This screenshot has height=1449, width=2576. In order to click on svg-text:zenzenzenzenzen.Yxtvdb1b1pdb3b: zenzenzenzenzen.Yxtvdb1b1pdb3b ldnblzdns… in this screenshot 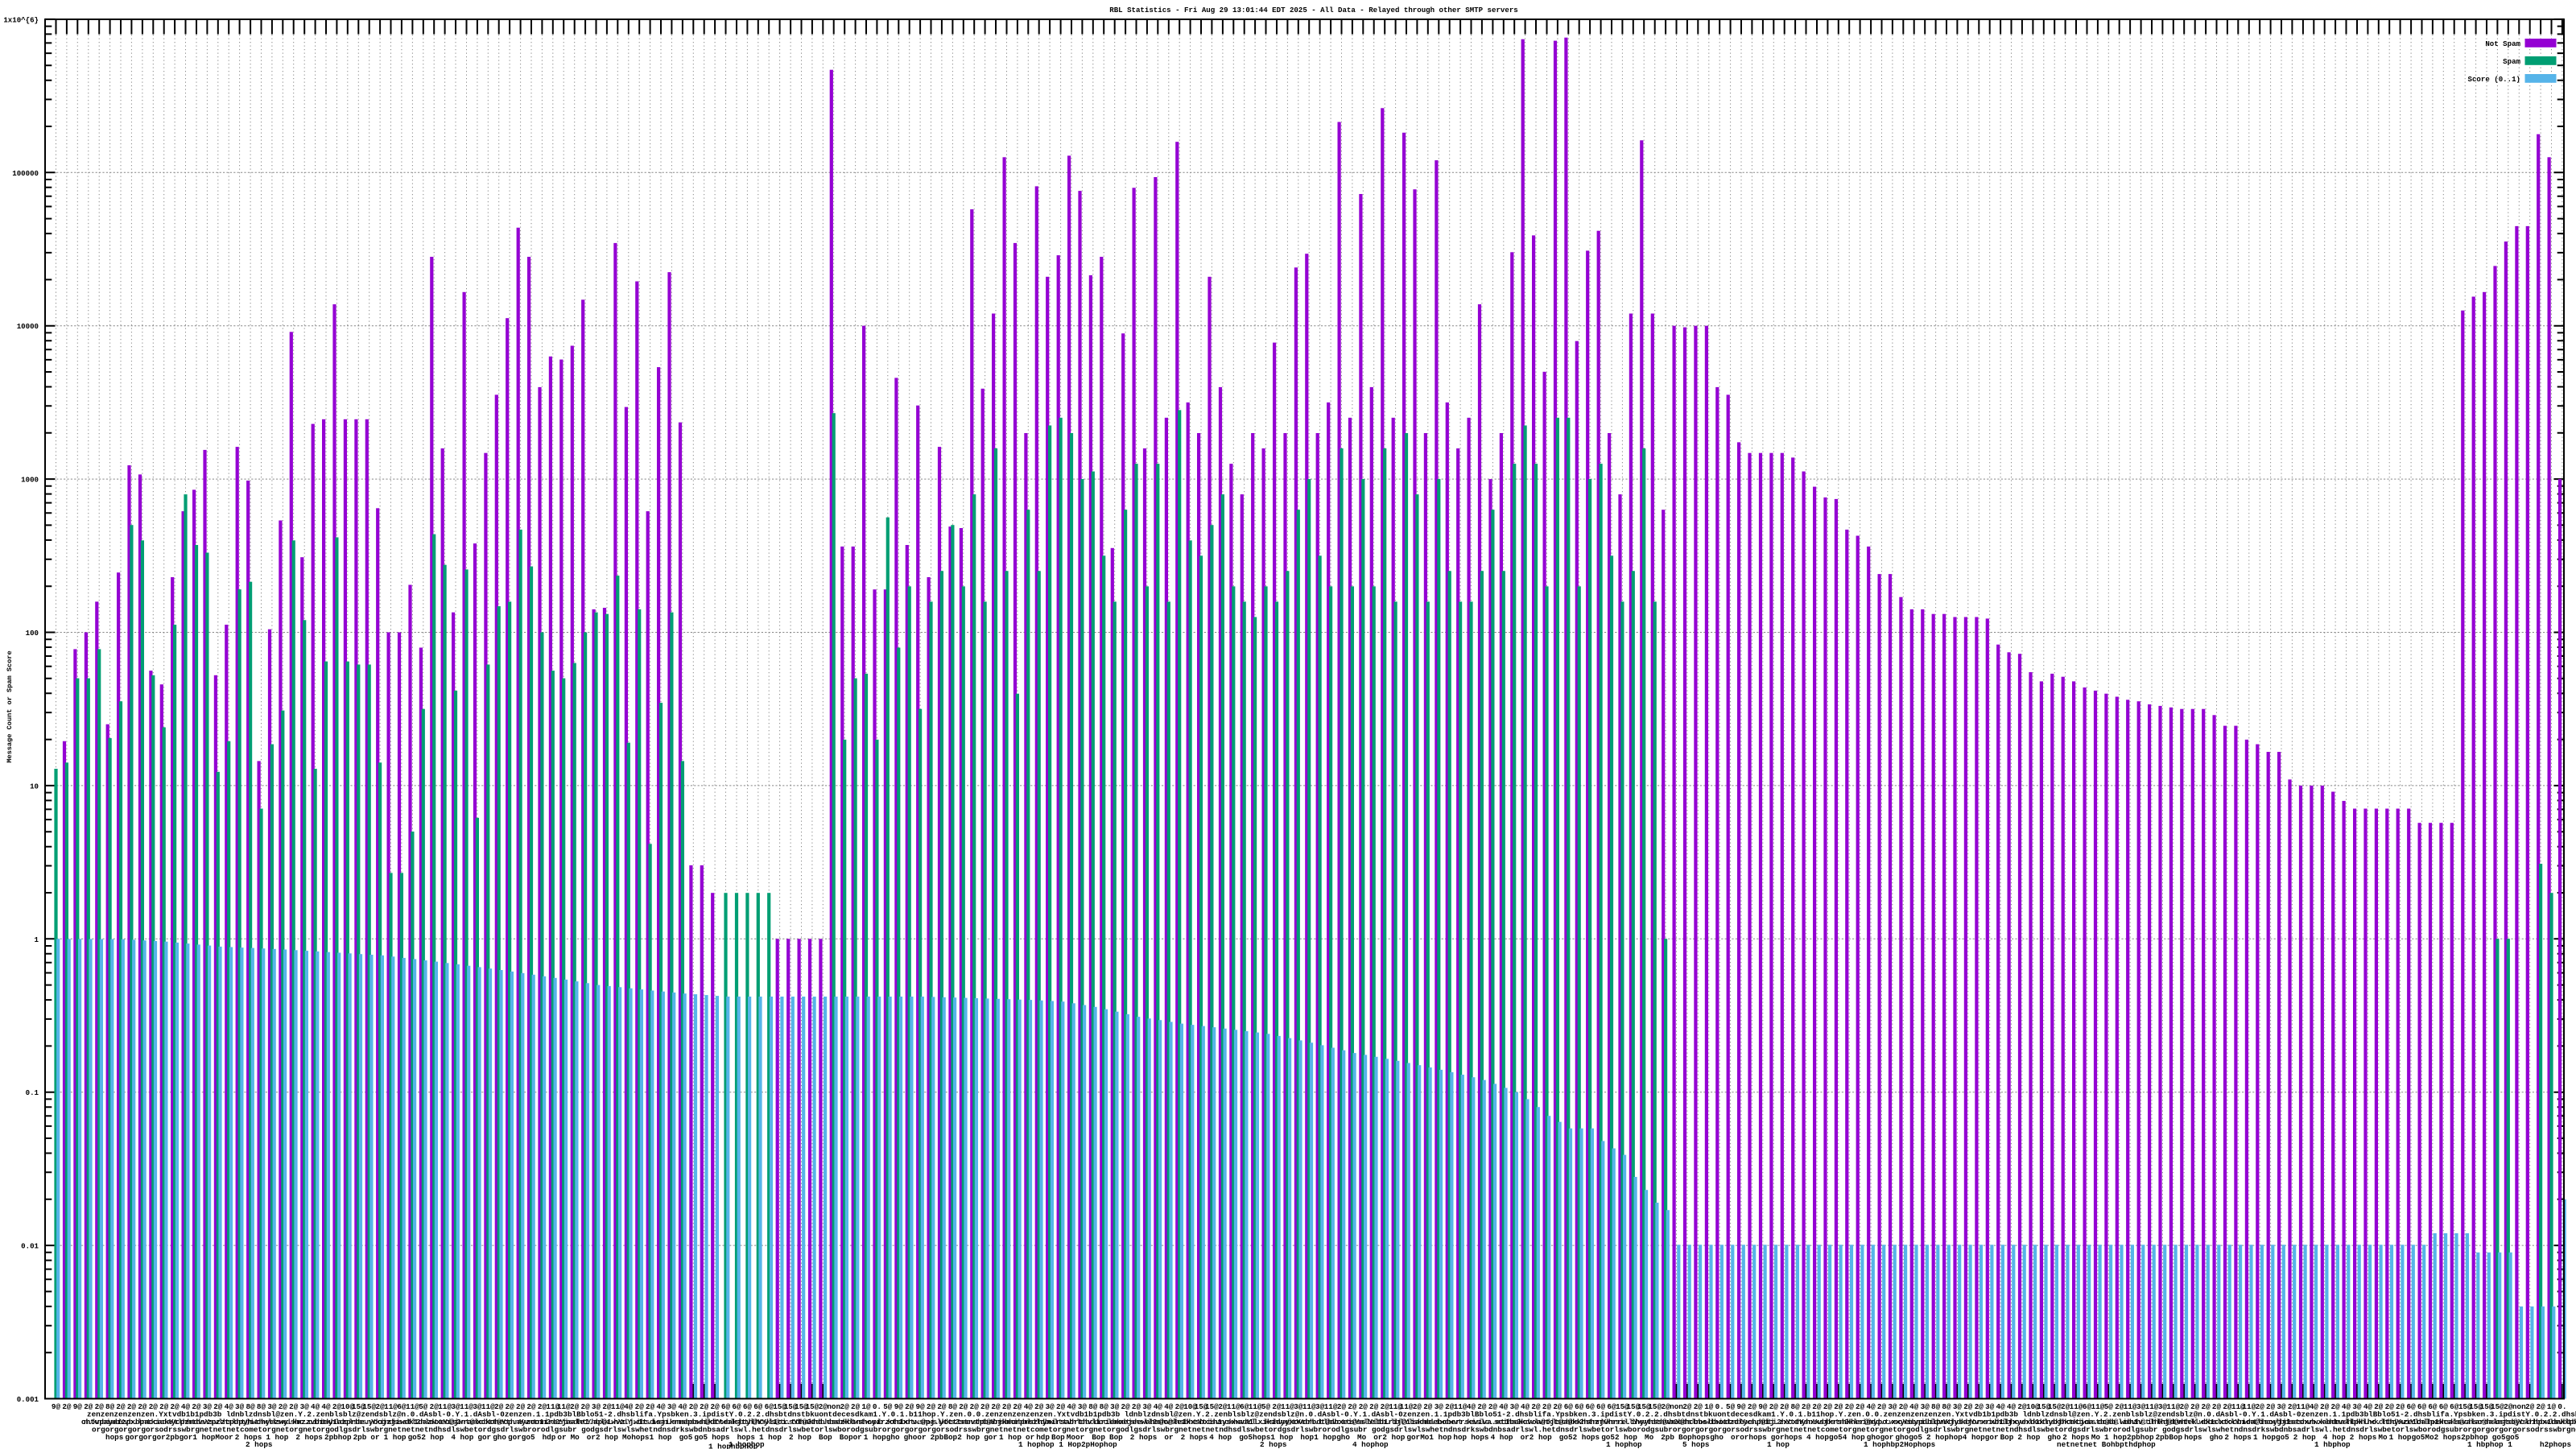, I will do `click(1331, 1414)`.